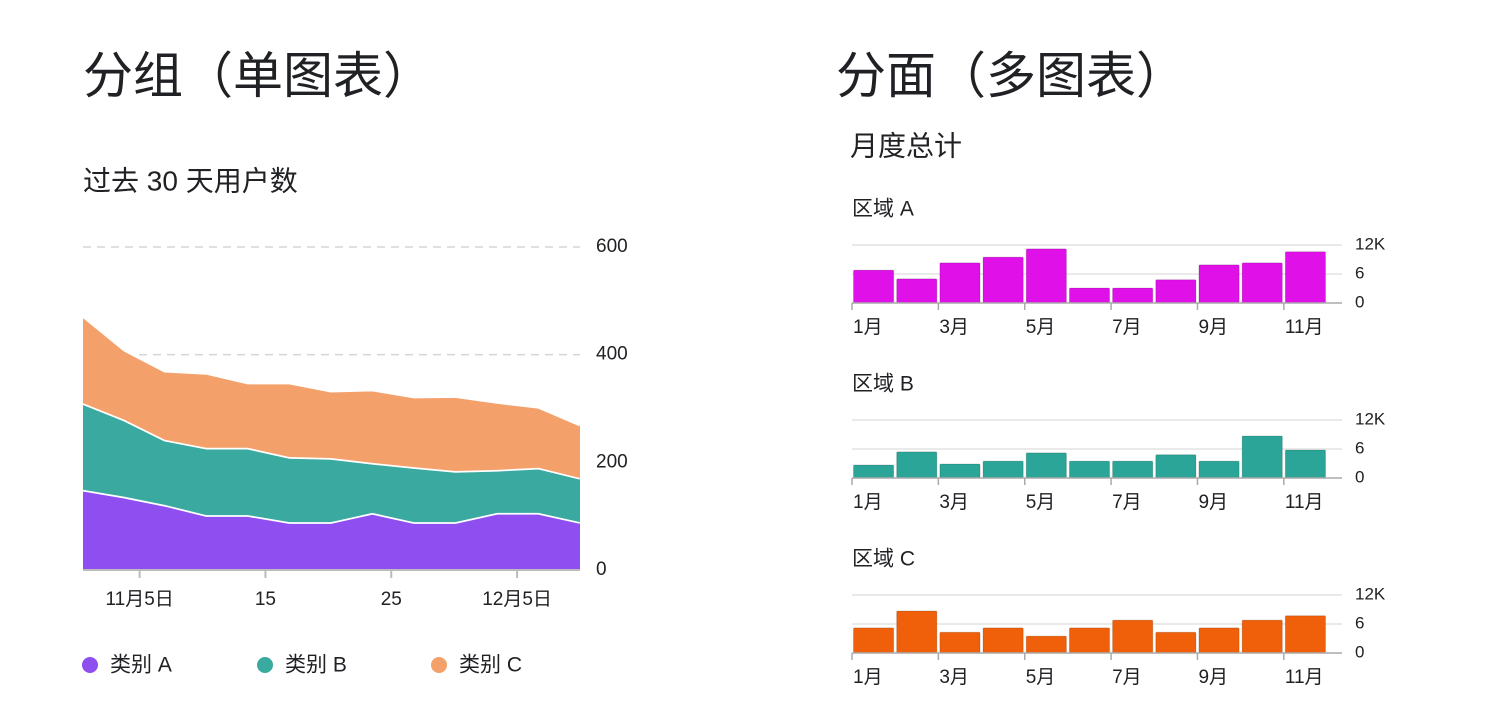 This screenshot has height=720, width=1488. I want to click on heading: 分组（单图表）, so click(258, 76).